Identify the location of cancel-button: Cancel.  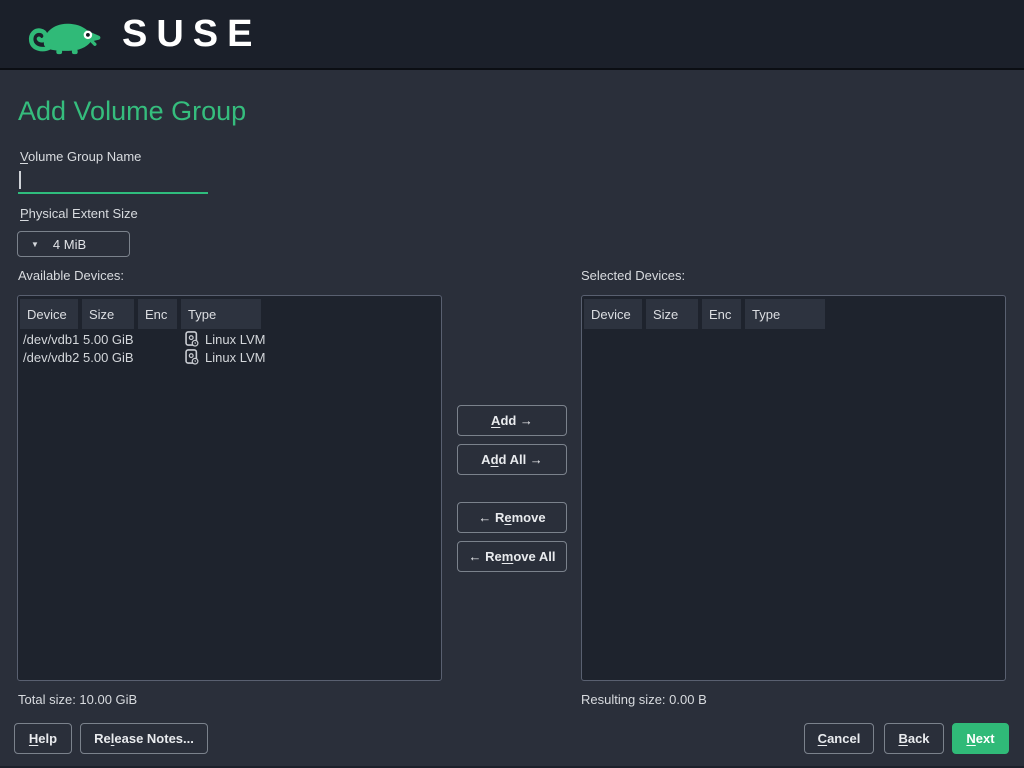
(839, 738).